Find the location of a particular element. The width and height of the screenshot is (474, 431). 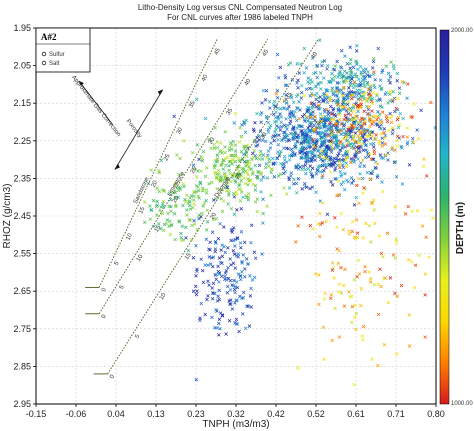

y-tick-label: 2.05 is located at coordinates (22, 66).